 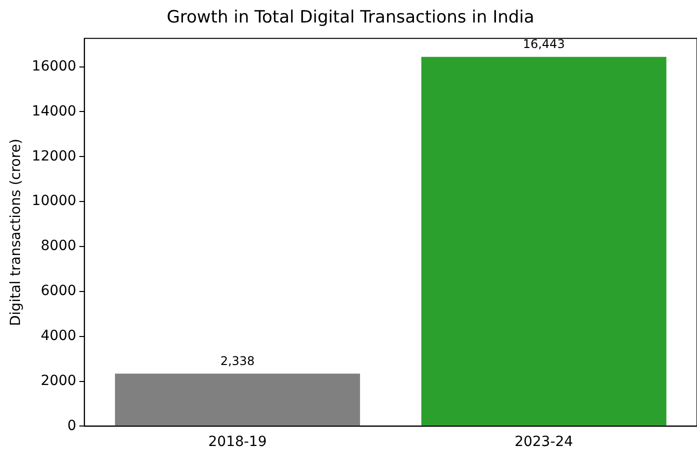 I want to click on y-tick-label: 2000, so click(x=58, y=380).